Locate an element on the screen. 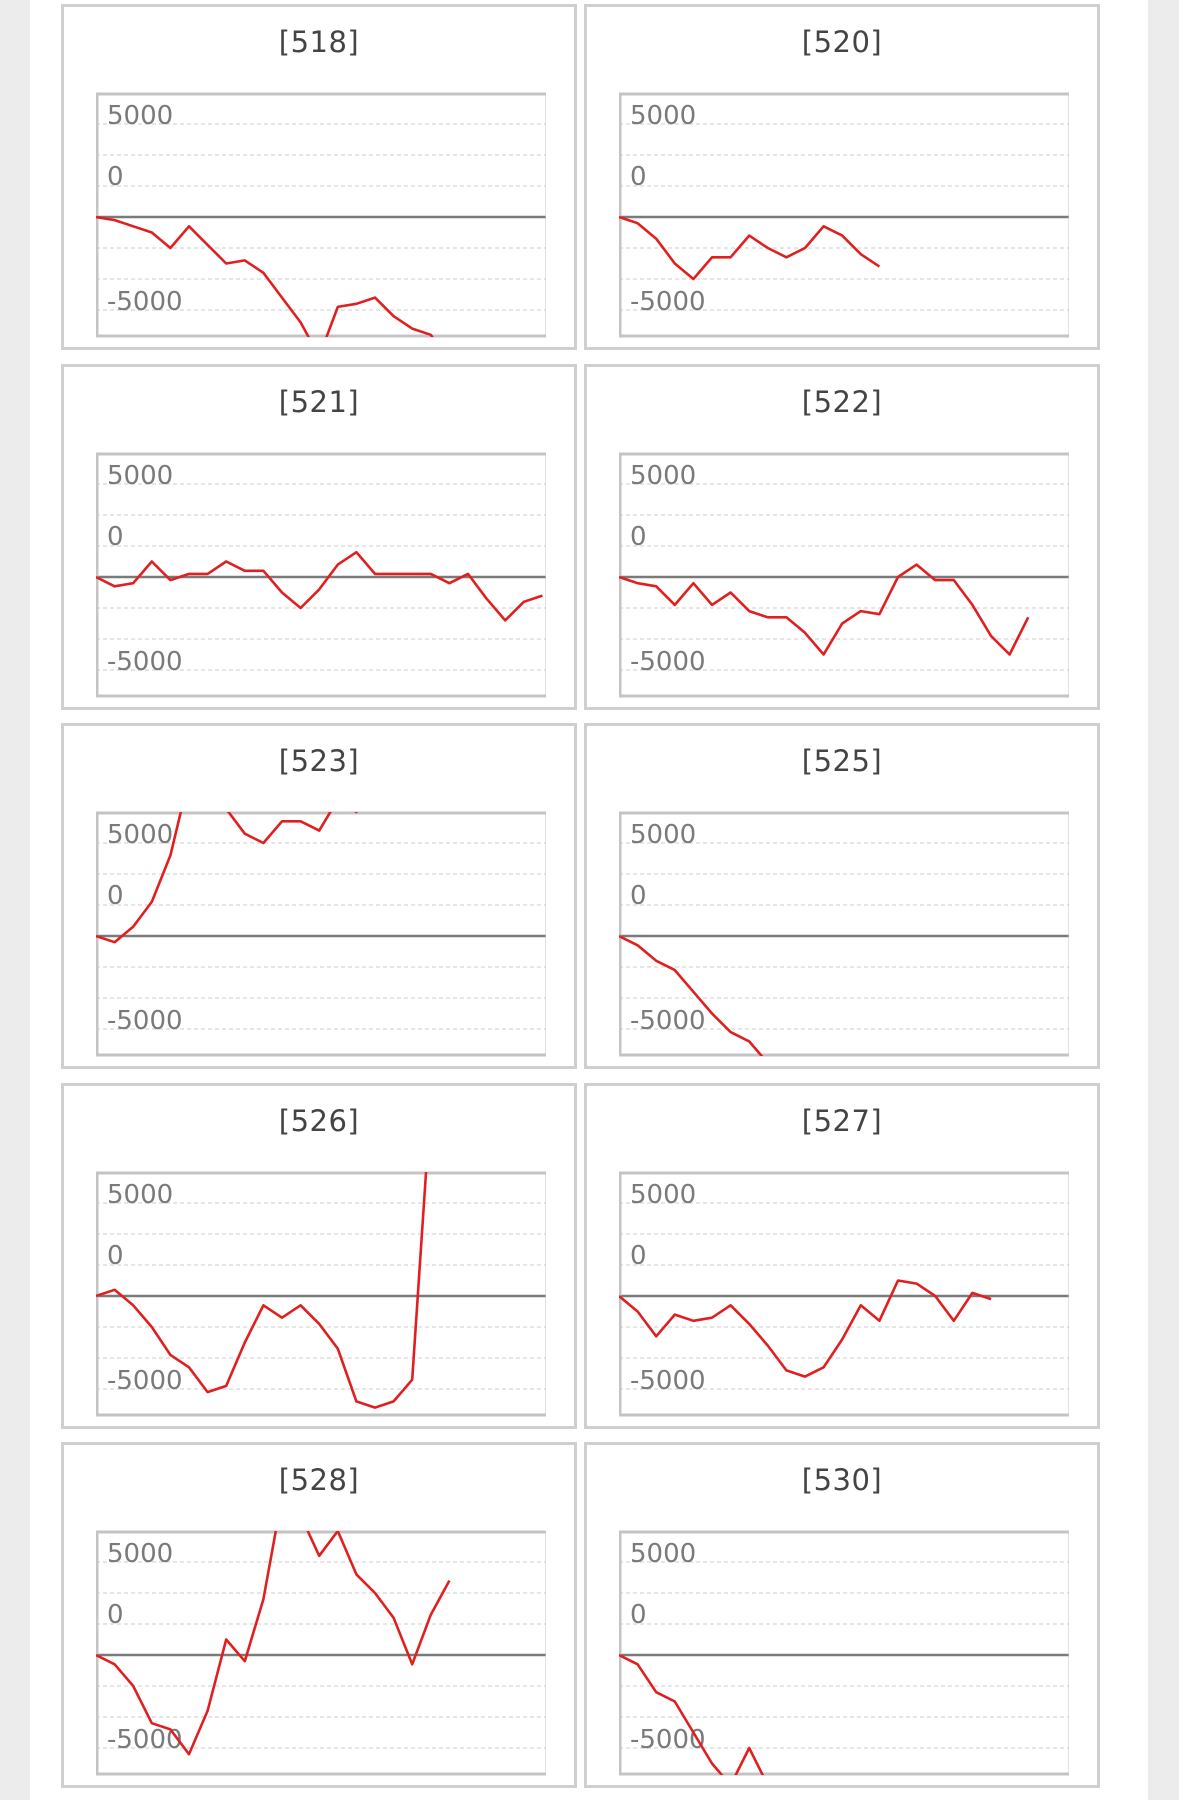 The height and width of the screenshot is (1800, 1179). chart-panel: [520] 5000 0 -5000 is located at coordinates (842, 177).